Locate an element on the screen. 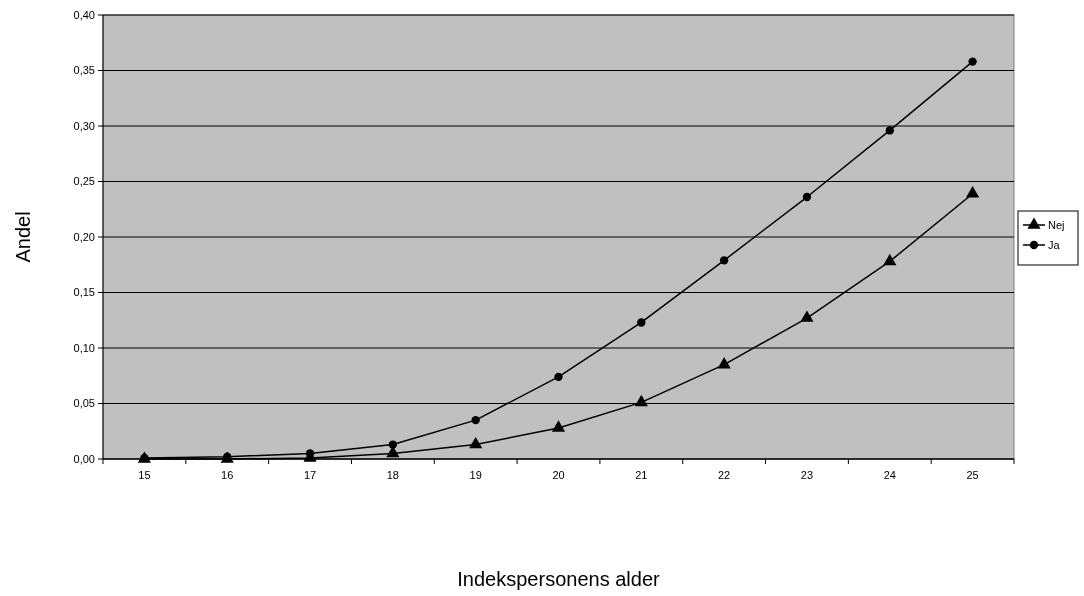  y-tick-label: 0,35 is located at coordinates (84, 70).